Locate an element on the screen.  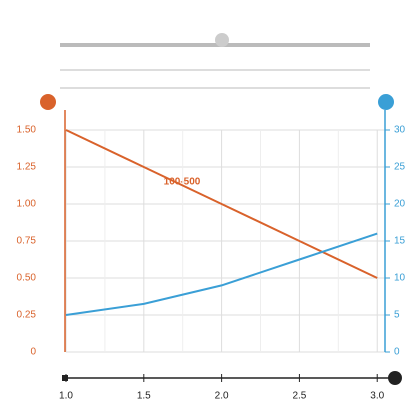
x-tick-label: 1.0 is located at coordinates (66, 396).